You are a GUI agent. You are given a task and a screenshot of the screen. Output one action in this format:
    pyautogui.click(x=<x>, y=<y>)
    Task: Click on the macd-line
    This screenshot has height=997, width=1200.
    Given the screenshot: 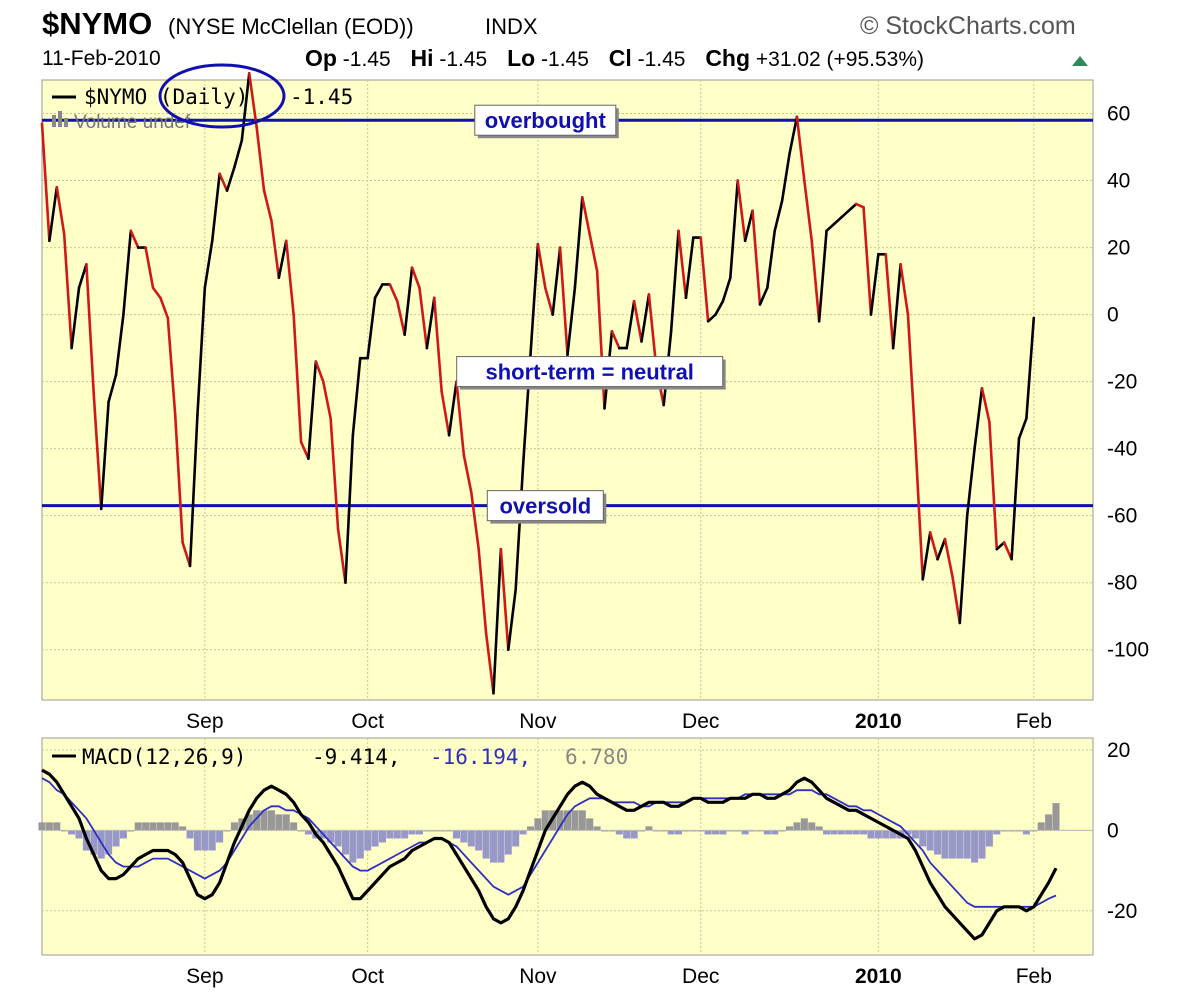 What is the action you would take?
    pyautogui.click(x=549, y=854)
    